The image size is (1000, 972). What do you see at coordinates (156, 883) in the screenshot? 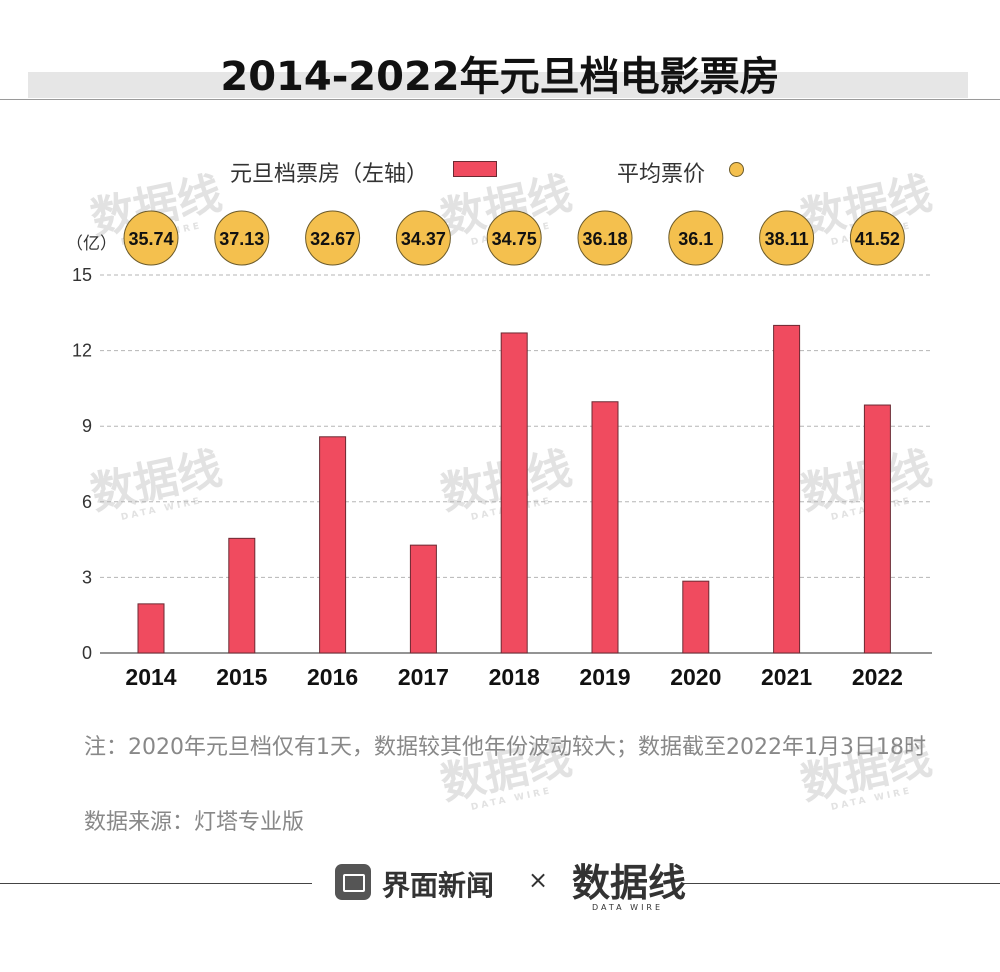
I see `footer-rule-left` at bounding box center [156, 883].